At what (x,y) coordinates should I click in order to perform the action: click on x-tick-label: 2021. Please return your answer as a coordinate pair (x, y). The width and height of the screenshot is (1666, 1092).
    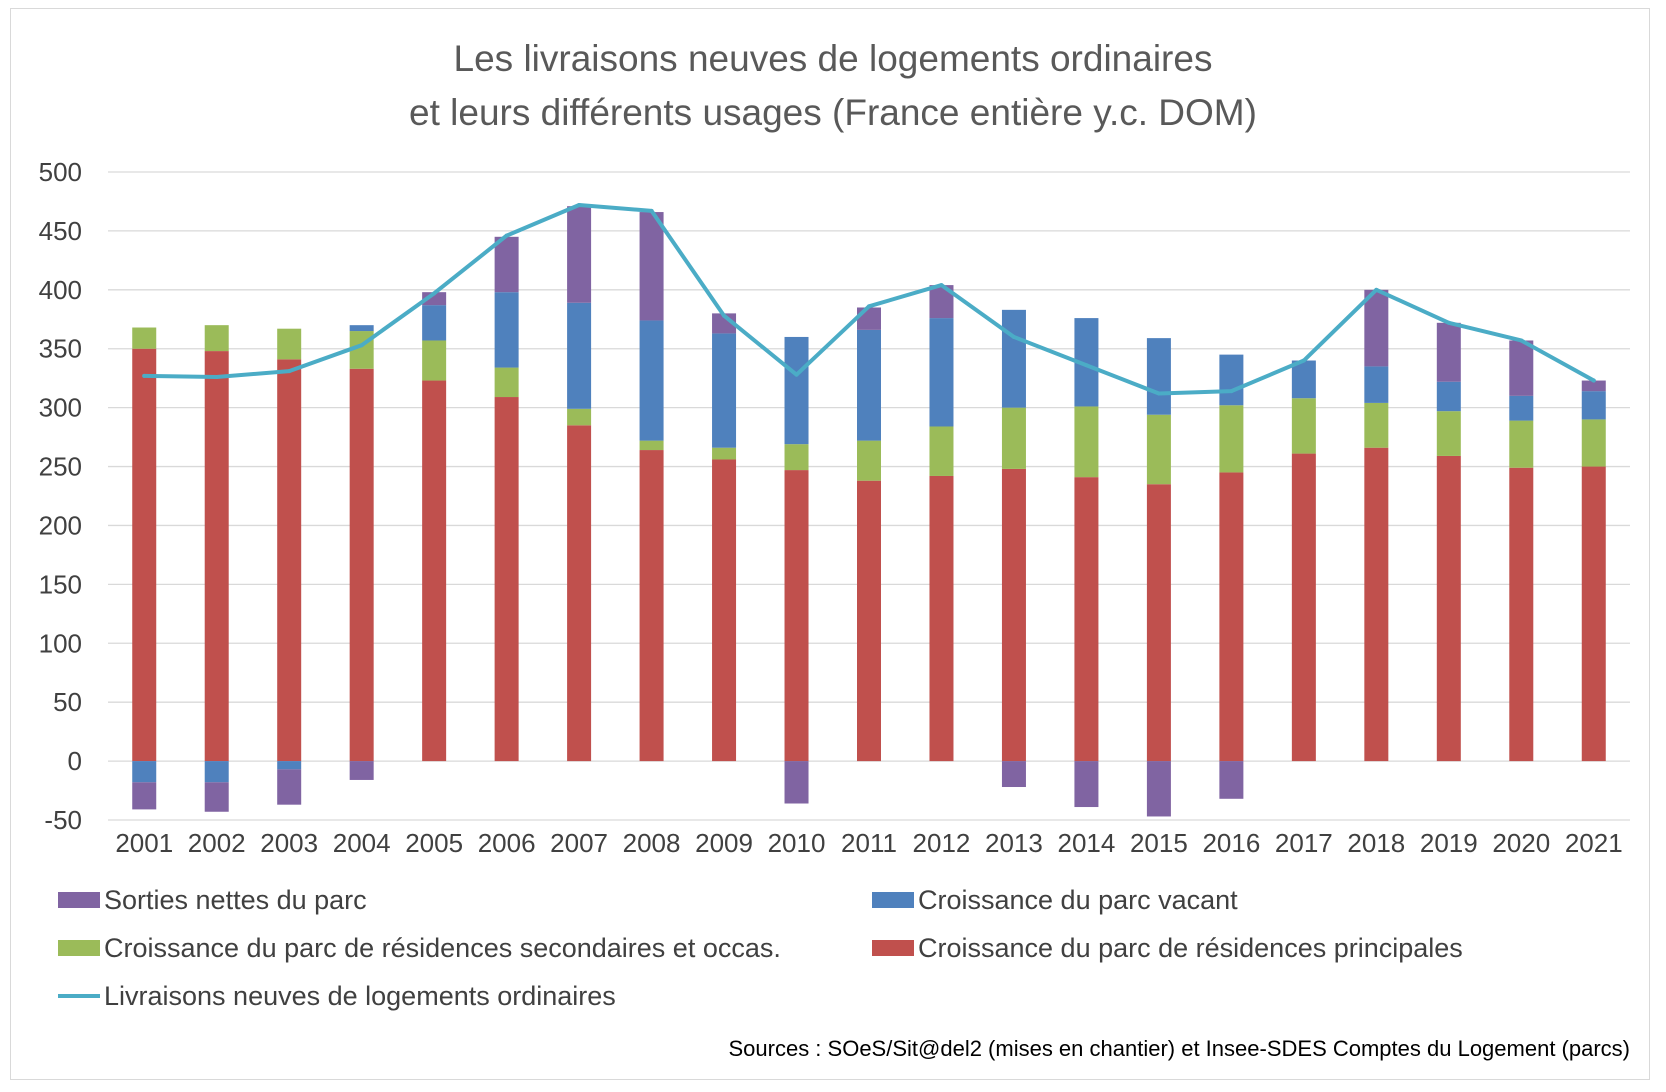
    Looking at the image, I should click on (1594, 843).